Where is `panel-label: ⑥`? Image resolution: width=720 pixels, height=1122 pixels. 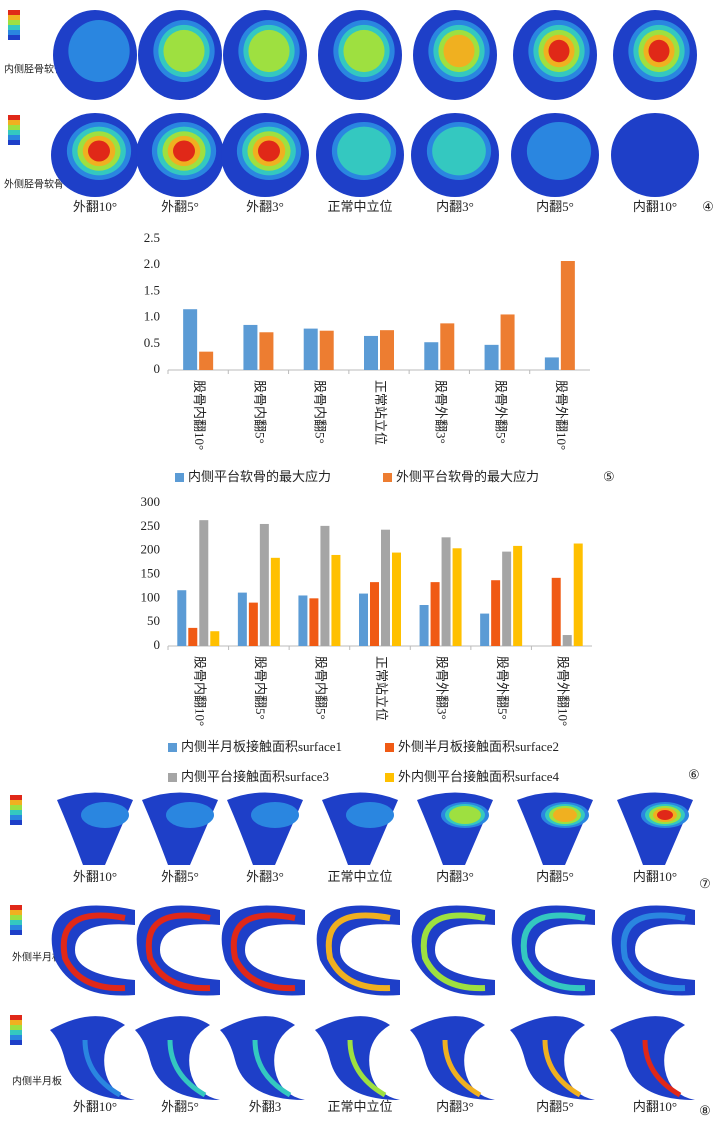 panel-label: ⑥ is located at coordinates (694, 774).